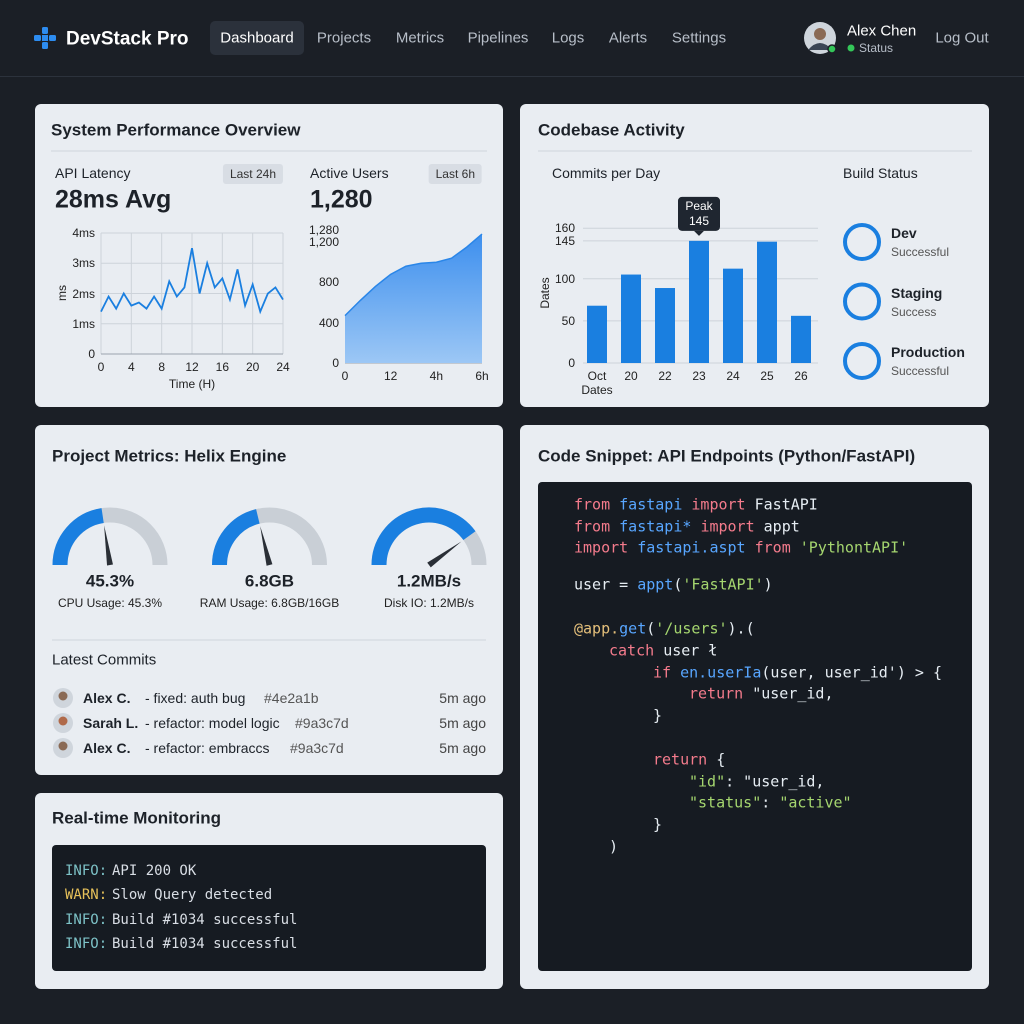 The height and width of the screenshot is (1024, 1024). Describe the element at coordinates (699, 38) in the screenshot. I see `nav-link: Settings` at that location.